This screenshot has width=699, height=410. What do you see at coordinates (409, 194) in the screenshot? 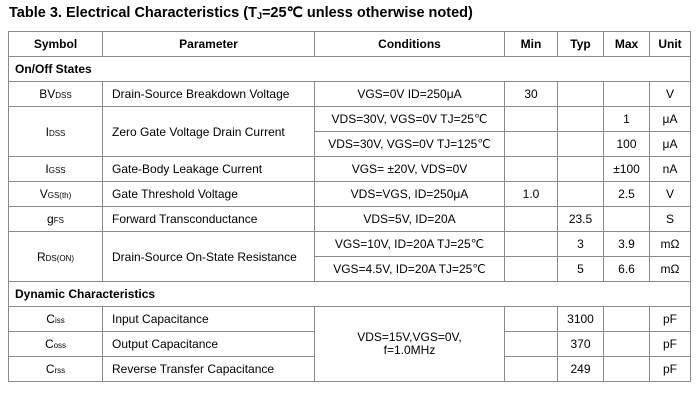
I see `conditions-cell: VDS=VGS, ID=250μA` at bounding box center [409, 194].